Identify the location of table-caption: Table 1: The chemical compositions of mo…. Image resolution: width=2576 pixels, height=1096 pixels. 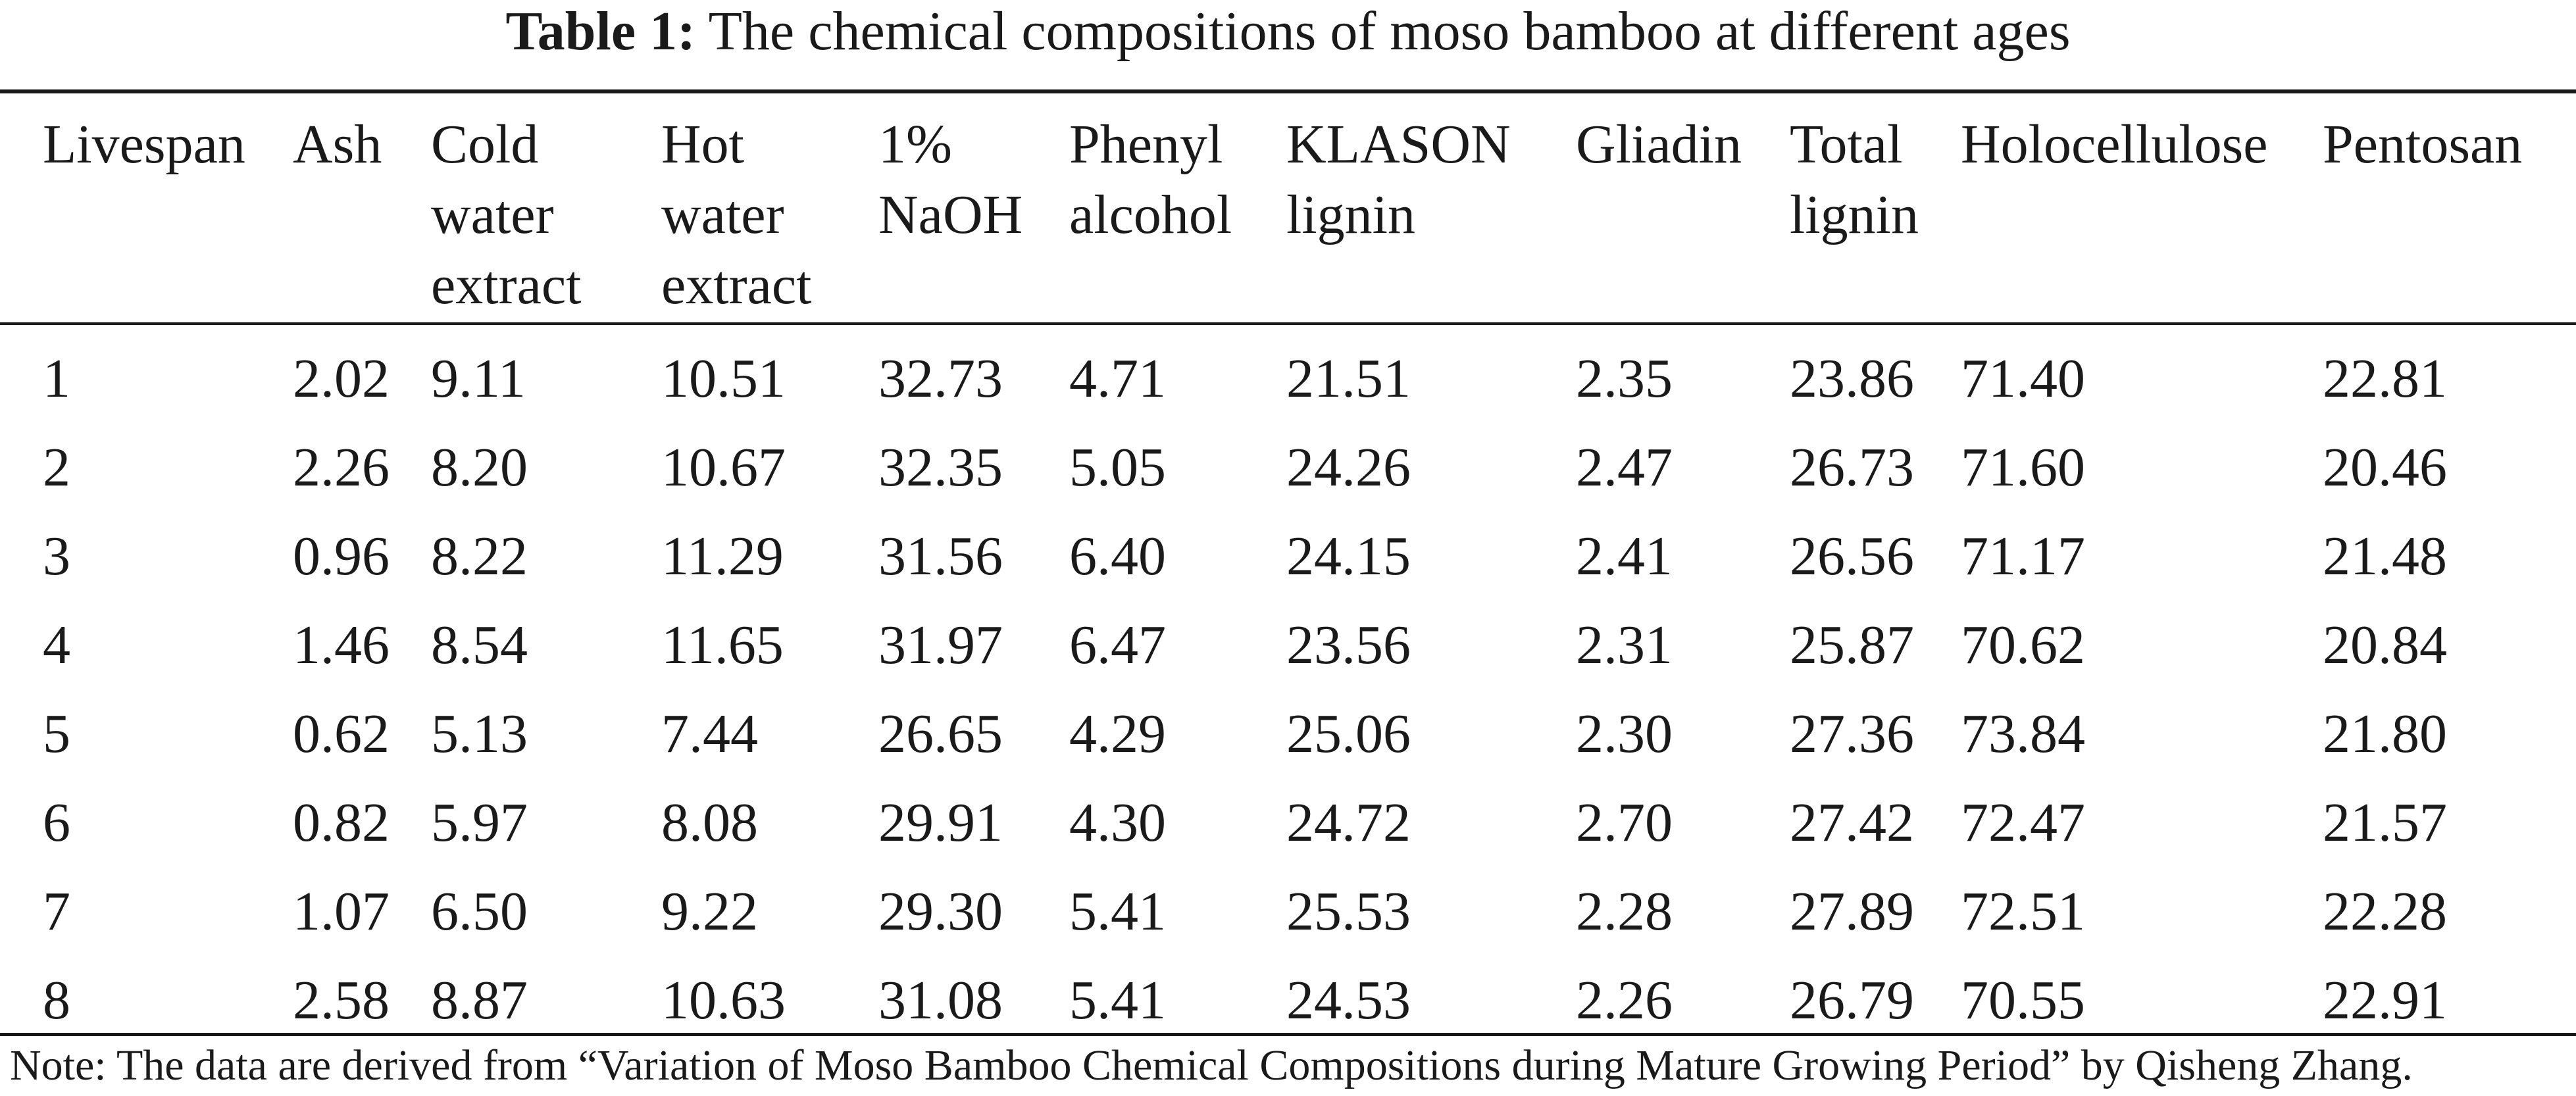
(1288, 34).